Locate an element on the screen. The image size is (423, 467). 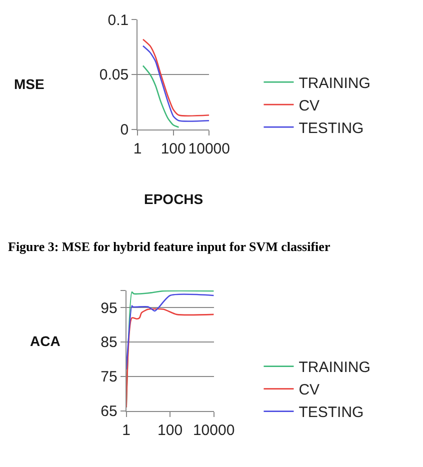
y-tick-label: 0 is located at coordinates (124, 130).